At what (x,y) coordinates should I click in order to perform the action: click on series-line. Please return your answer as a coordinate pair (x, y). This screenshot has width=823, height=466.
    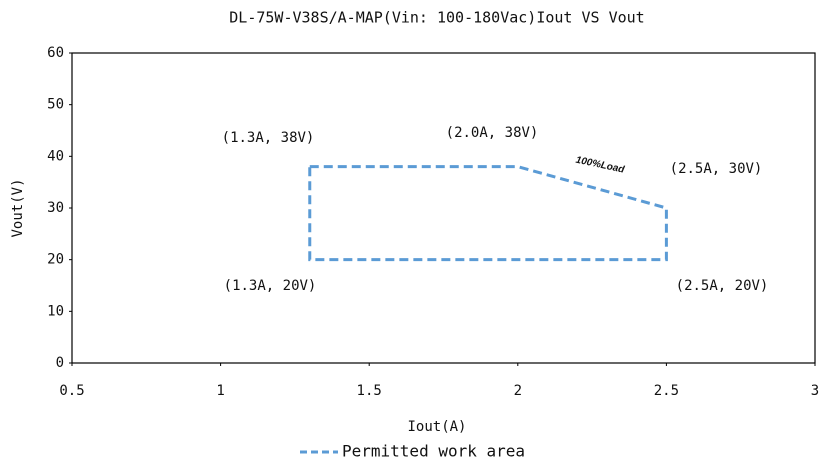
    Looking at the image, I should click on (488, 213).